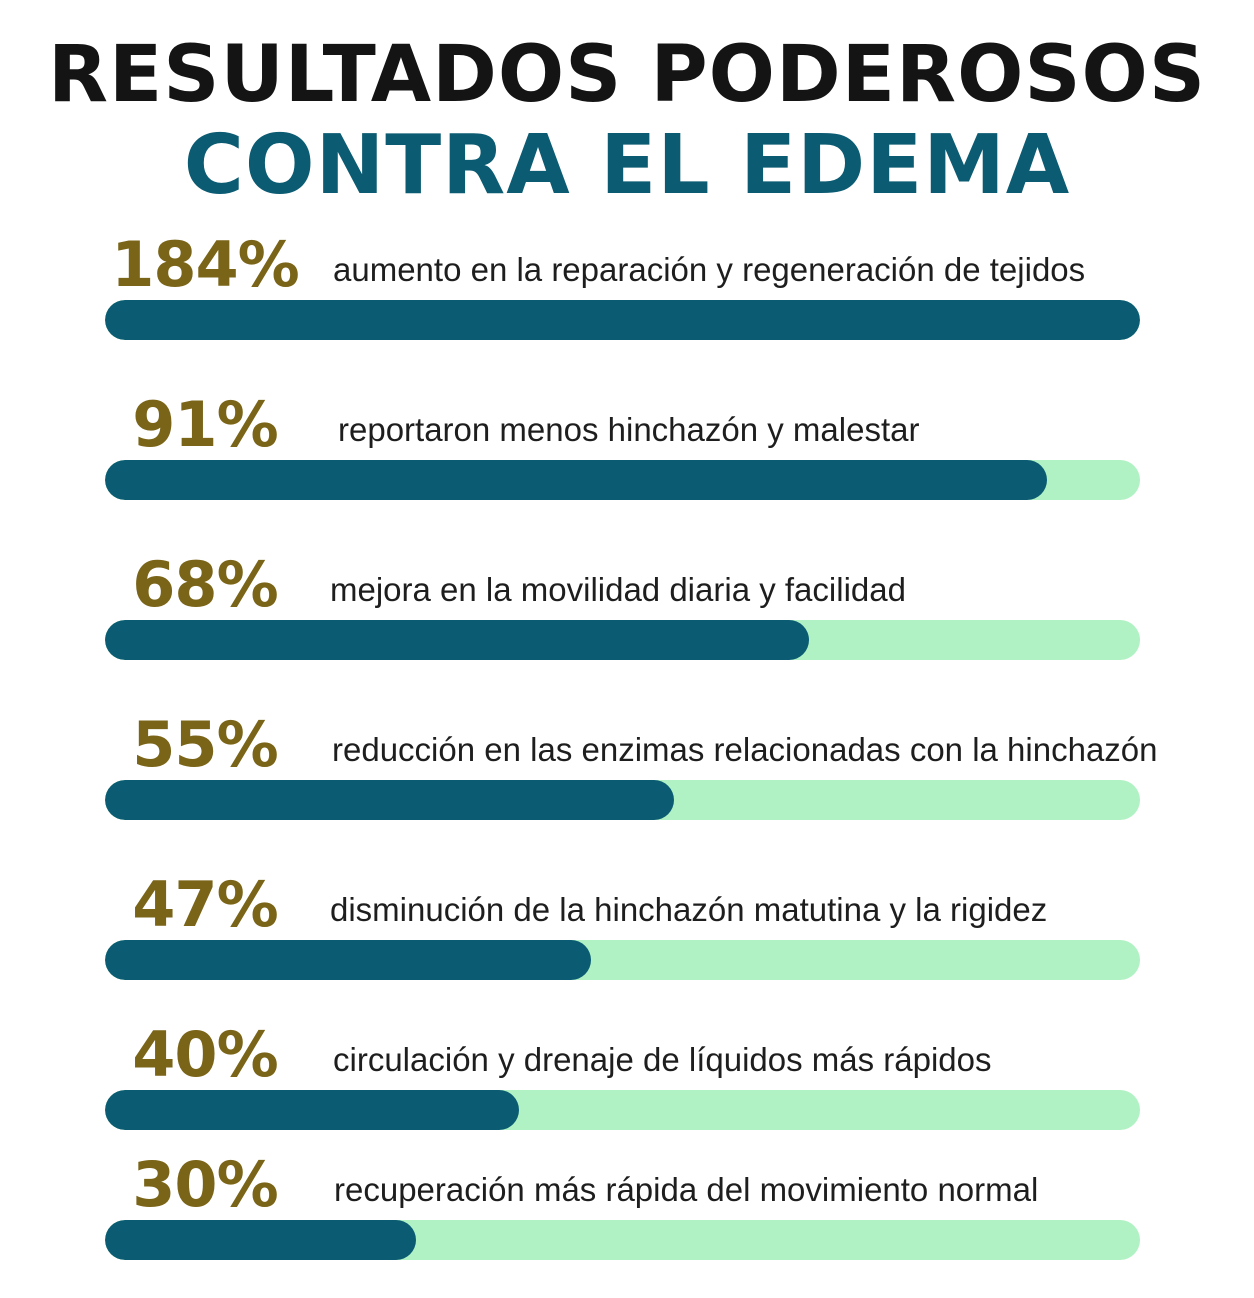 This screenshot has height=1298, width=1254. What do you see at coordinates (205, 584) in the screenshot?
I see `stat-percent: 68%` at bounding box center [205, 584].